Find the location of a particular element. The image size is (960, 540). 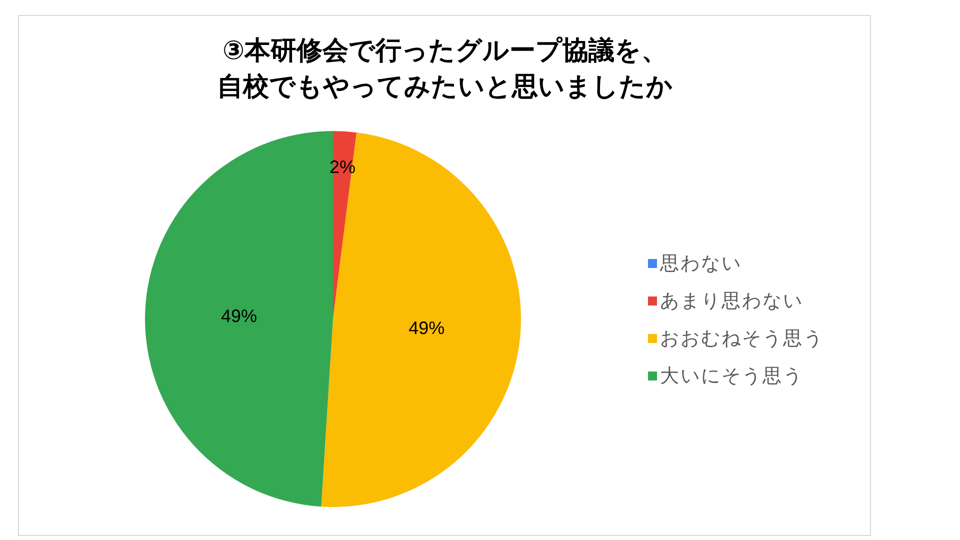

title: ③本研修会で行ったグループ協議を、 is located at coordinates (445, 50).